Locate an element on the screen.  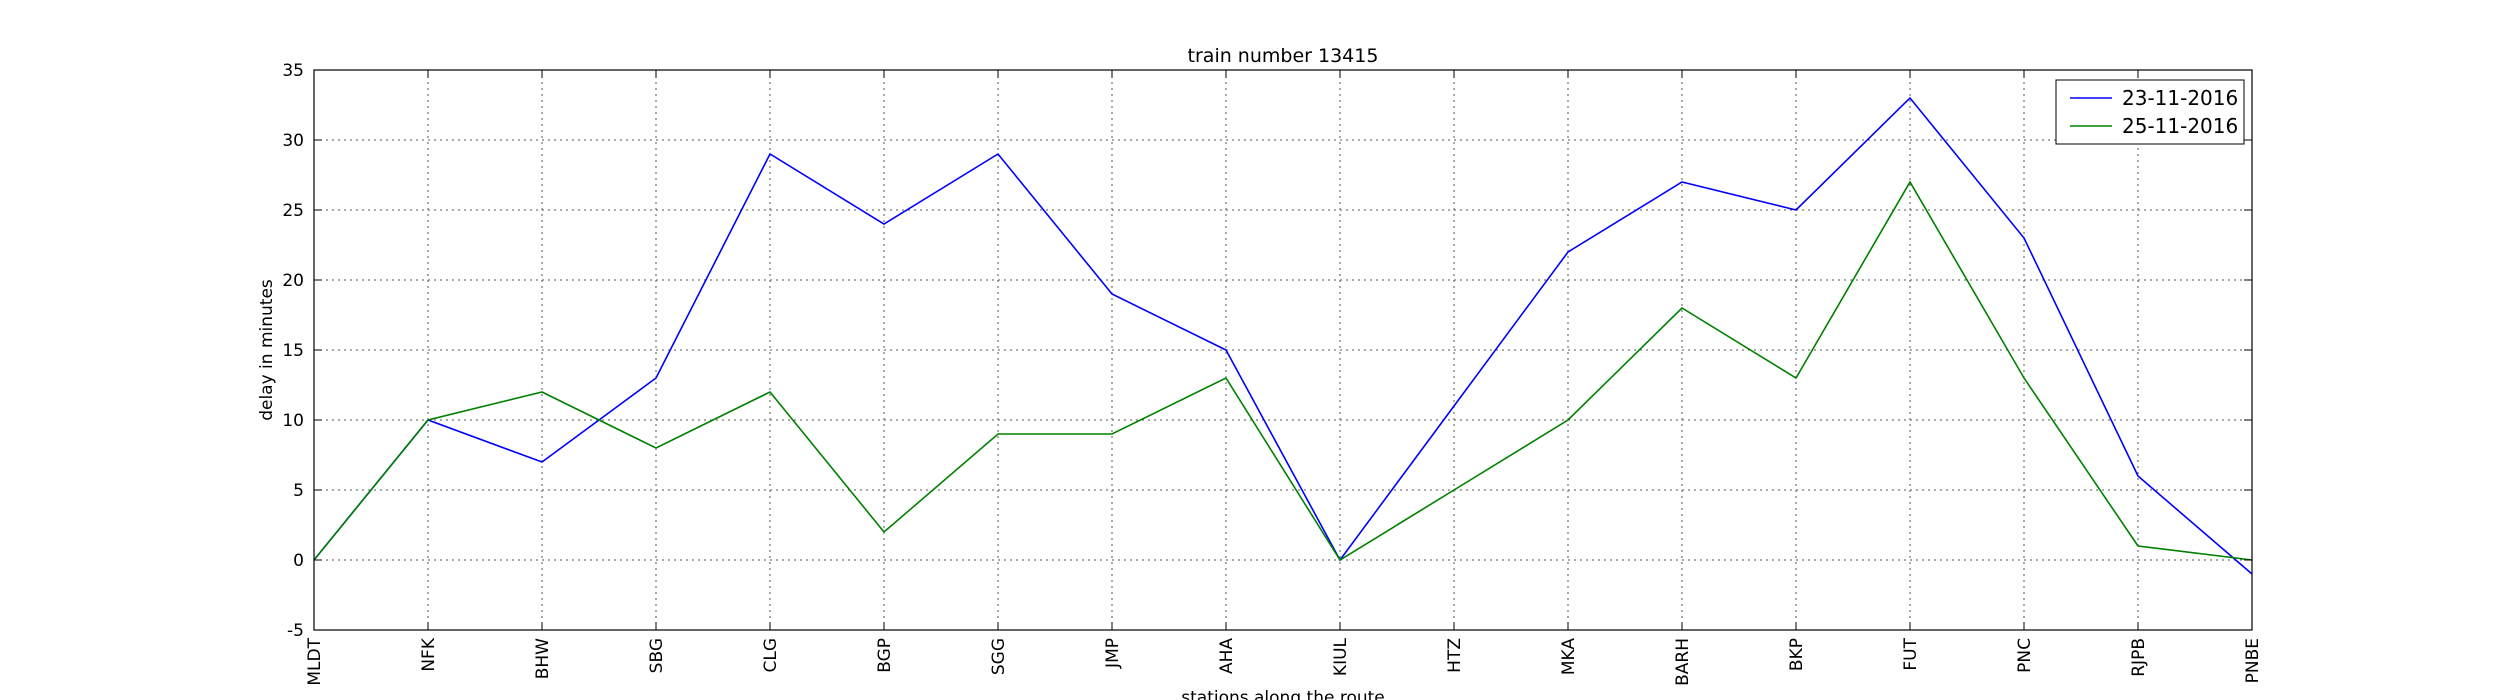
x-tick-label: JMP is located at coordinates (1113, 653).